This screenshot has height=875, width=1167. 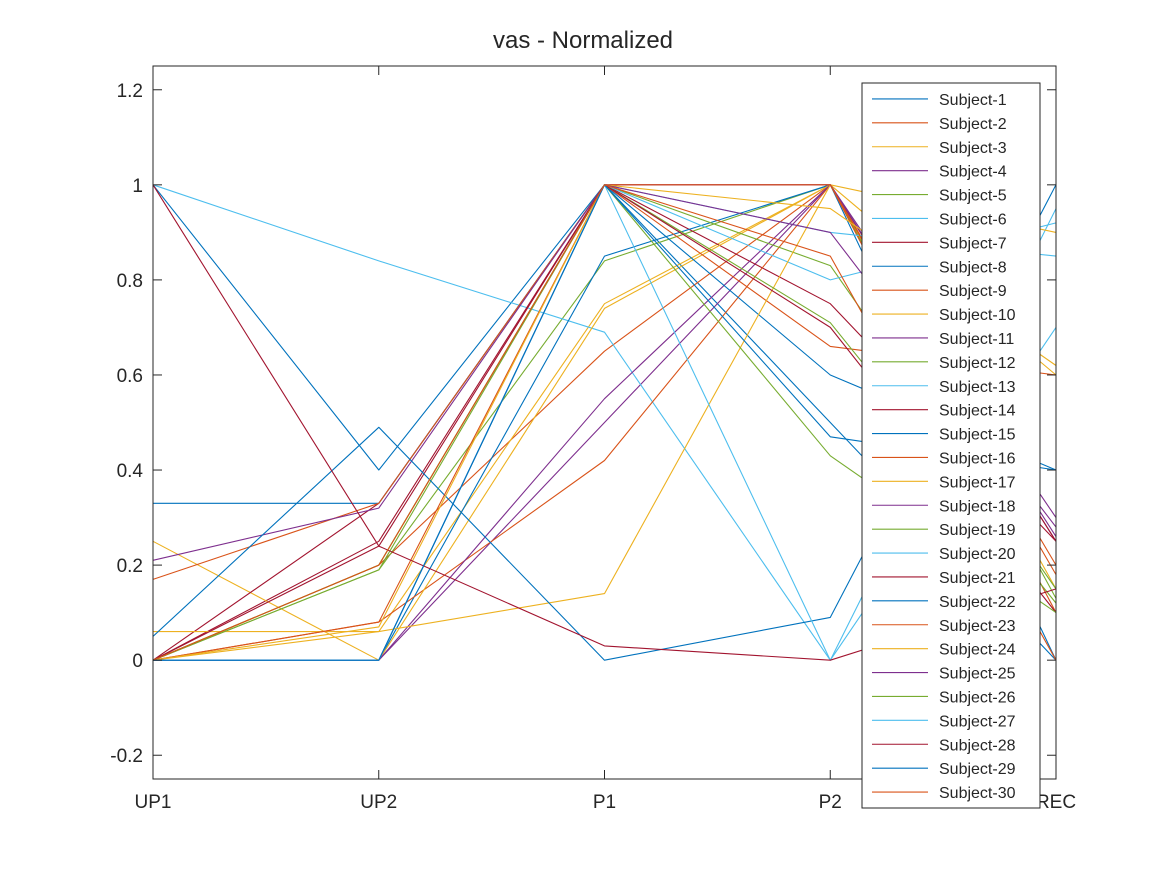 What do you see at coordinates (977, 745) in the screenshot?
I see `legend-label-28: Subject-28` at bounding box center [977, 745].